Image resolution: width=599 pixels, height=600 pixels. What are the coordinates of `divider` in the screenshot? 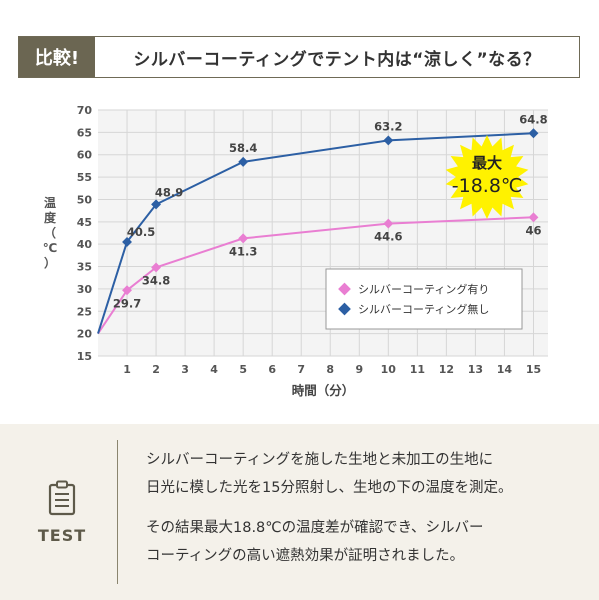 It's located at (117, 512).